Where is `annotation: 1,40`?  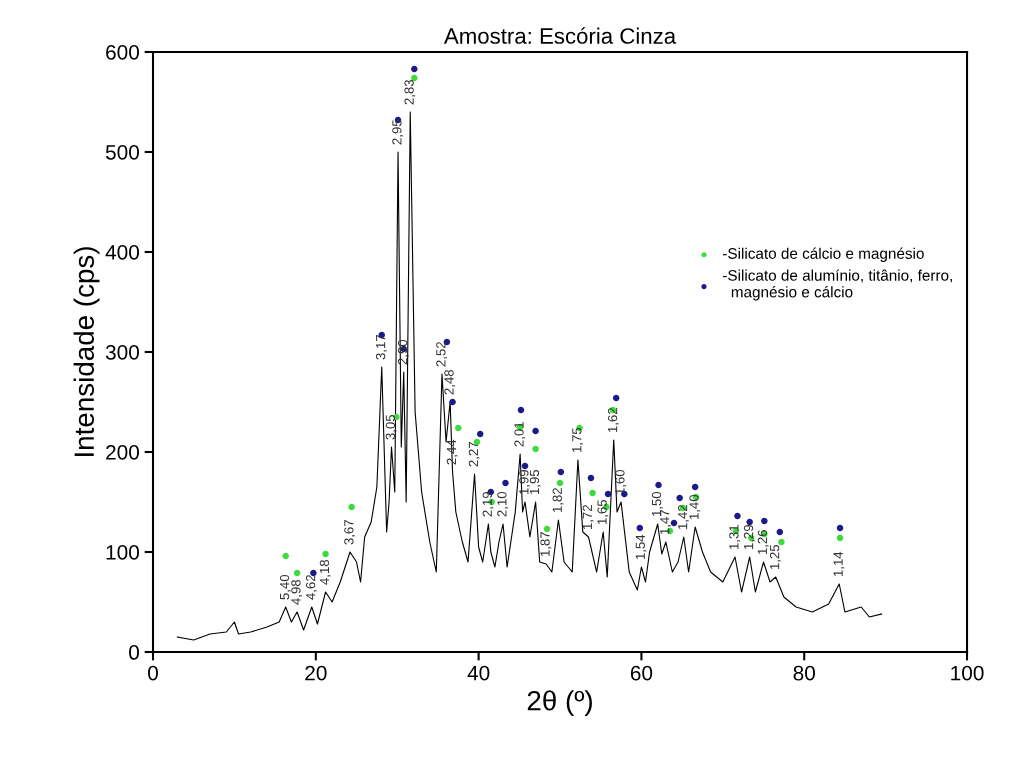
annotation: 1,40 is located at coordinates (695, 507).